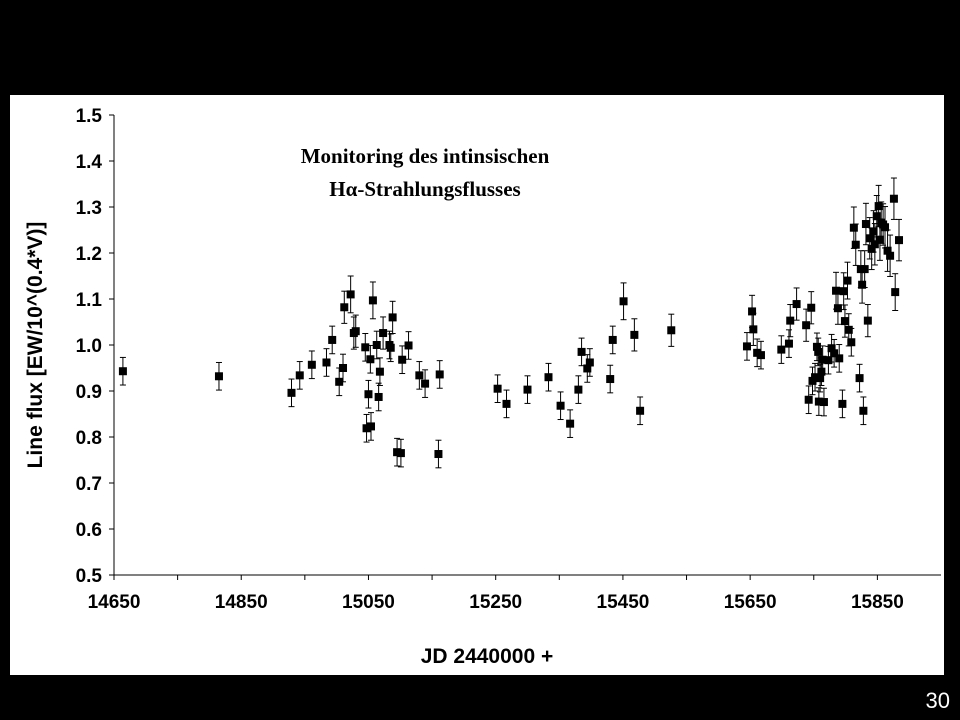 The width and height of the screenshot is (960, 720). Describe the element at coordinates (89, 208) in the screenshot. I see `y-tick-label: 1.3` at that location.